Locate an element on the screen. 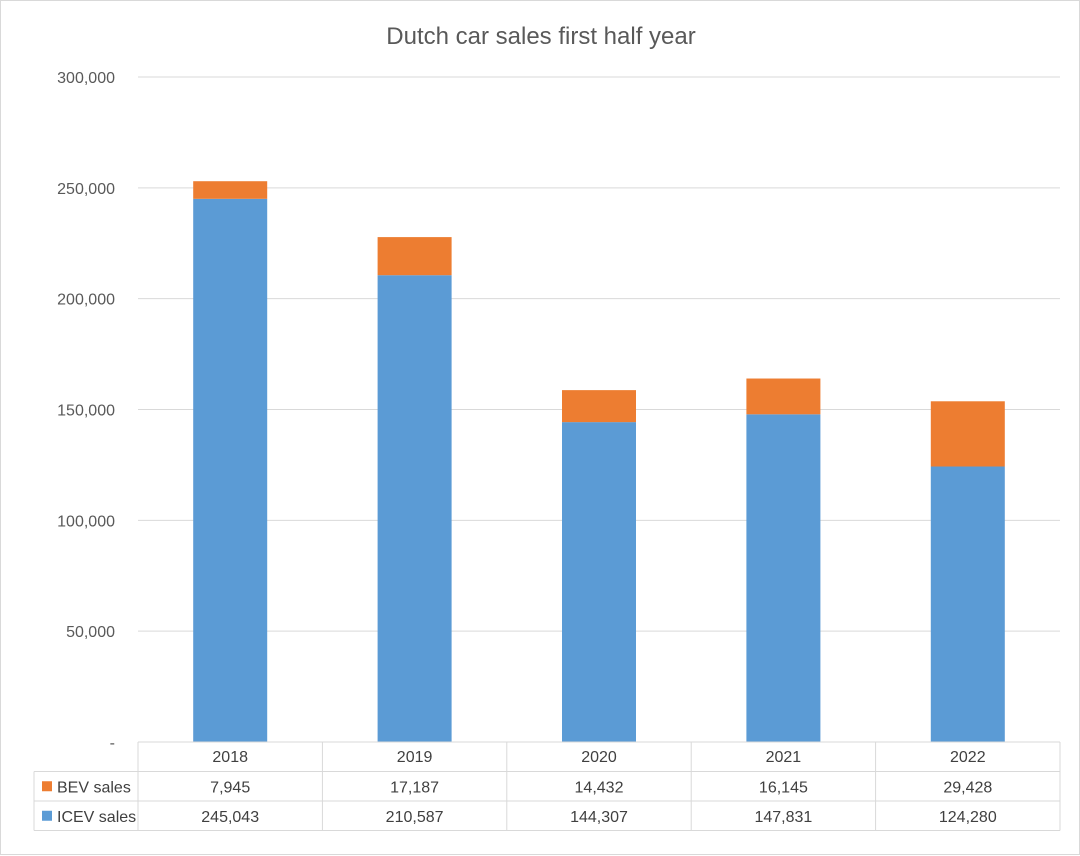  data-label: 17,187 is located at coordinates (414, 787).